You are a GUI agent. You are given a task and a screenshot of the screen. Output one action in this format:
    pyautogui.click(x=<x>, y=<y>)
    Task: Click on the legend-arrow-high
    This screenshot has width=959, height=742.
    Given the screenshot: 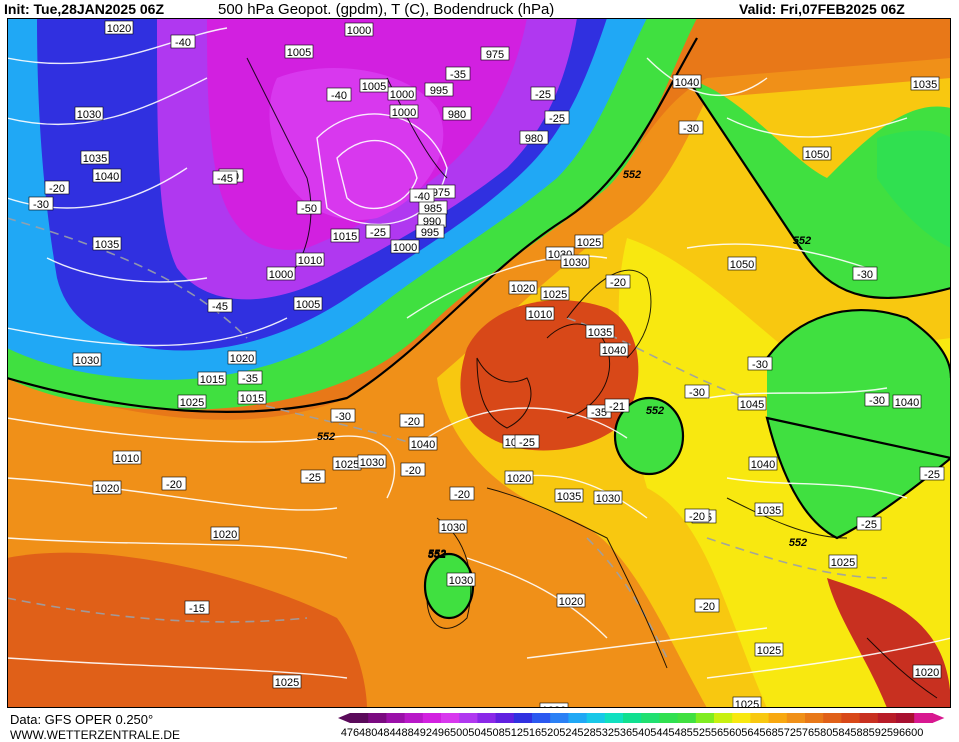 What is the action you would take?
    pyautogui.click(x=938, y=718)
    